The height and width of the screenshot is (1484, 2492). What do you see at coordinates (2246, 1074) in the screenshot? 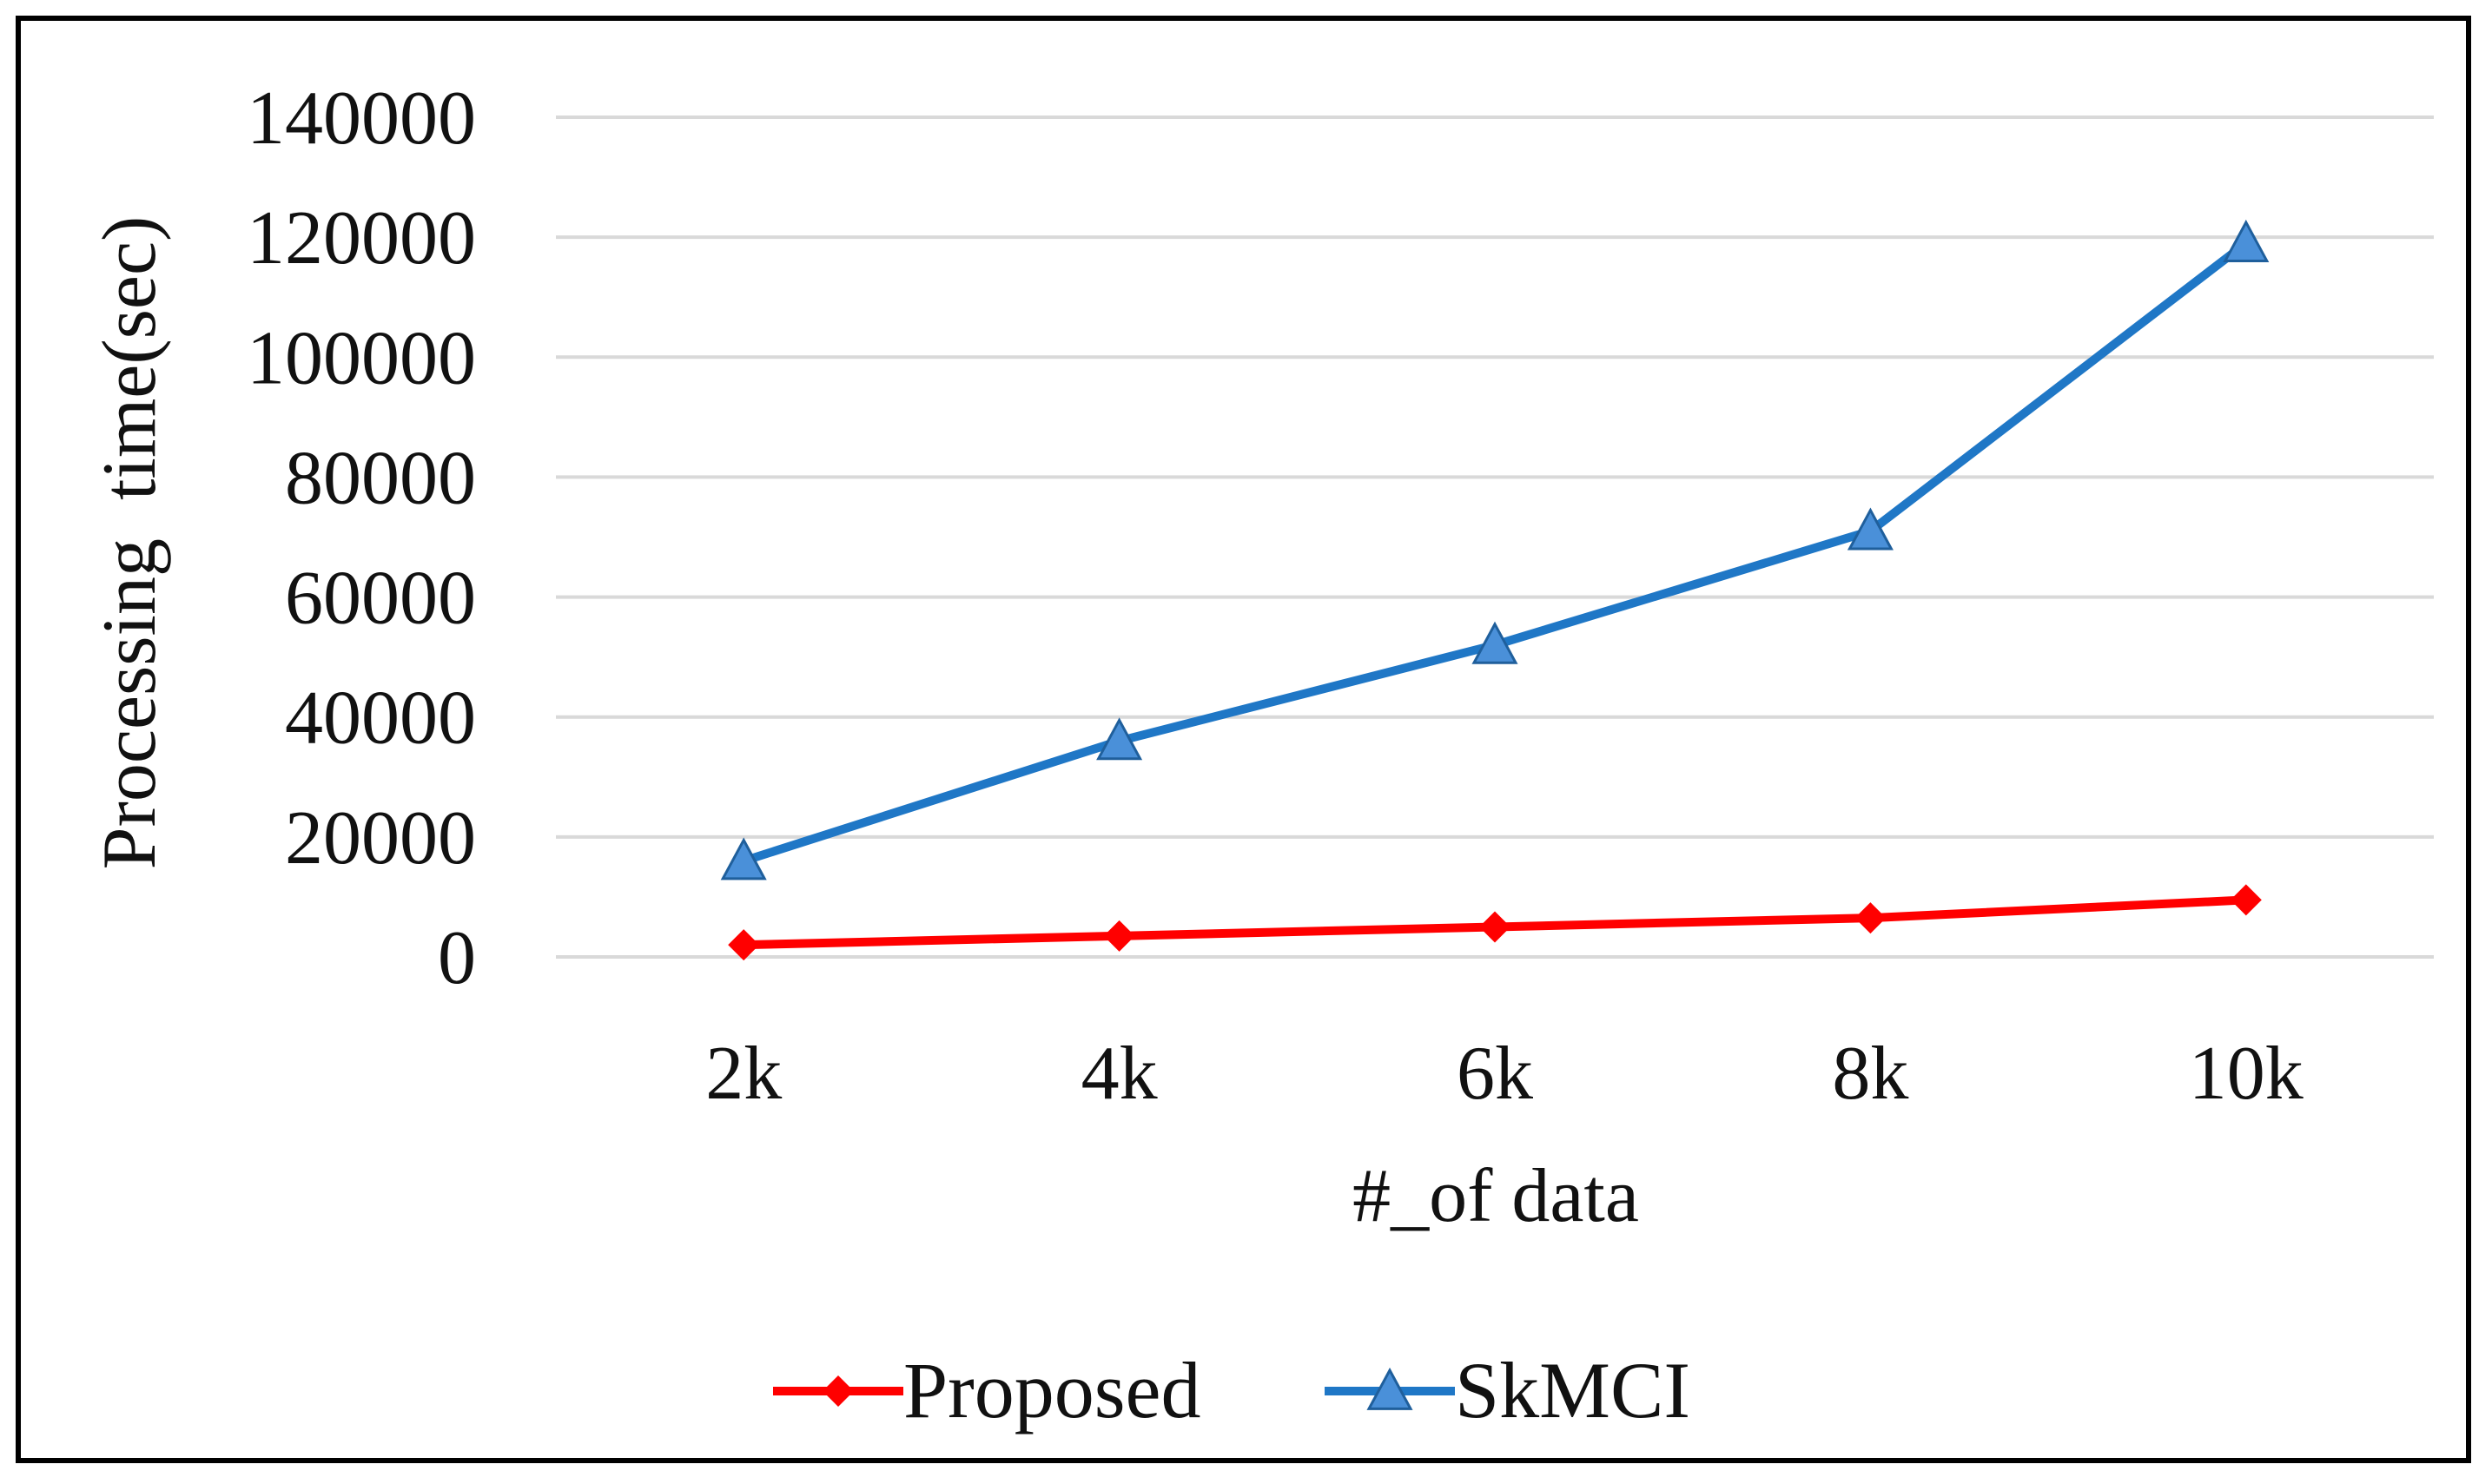
I see `x-tick-label: 10k` at bounding box center [2246, 1074].